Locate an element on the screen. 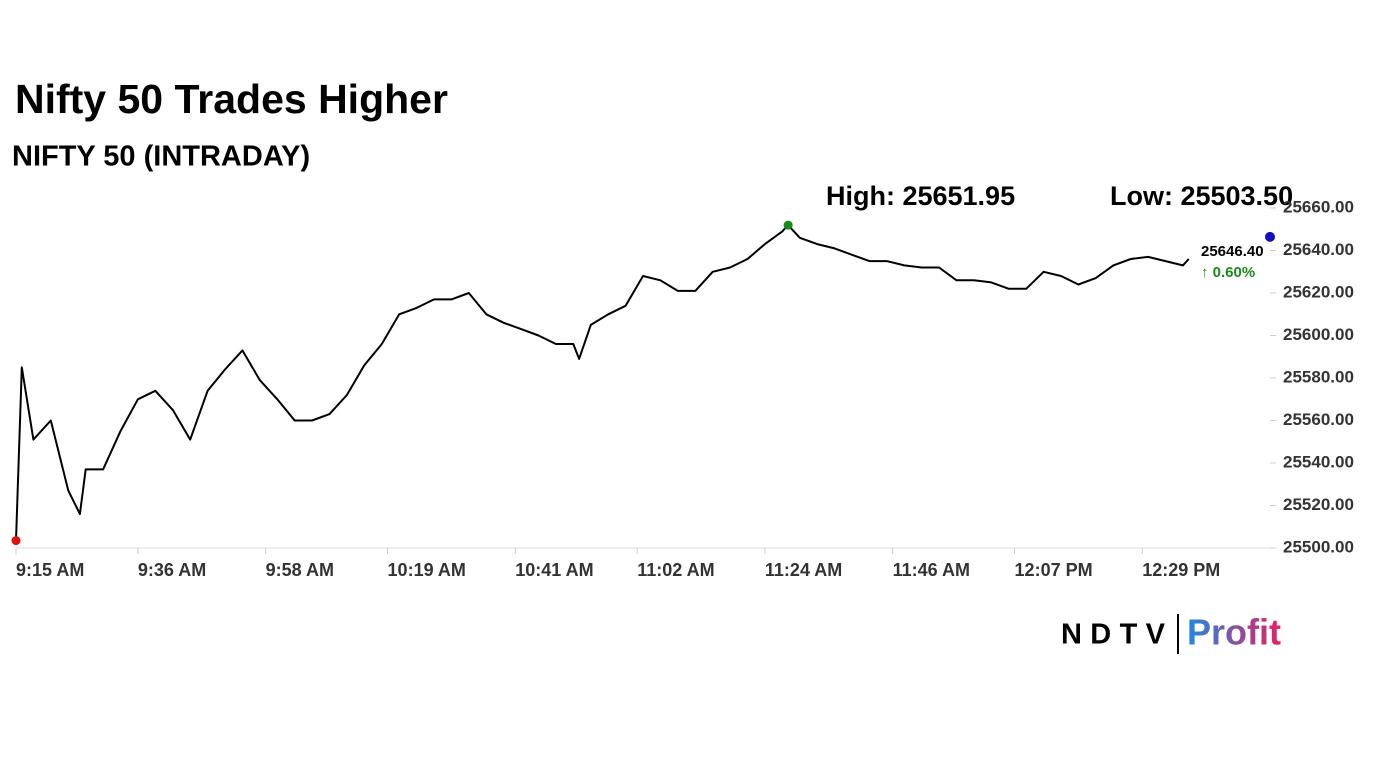  y-tick-label: 25600.00 is located at coordinates (1318, 334).